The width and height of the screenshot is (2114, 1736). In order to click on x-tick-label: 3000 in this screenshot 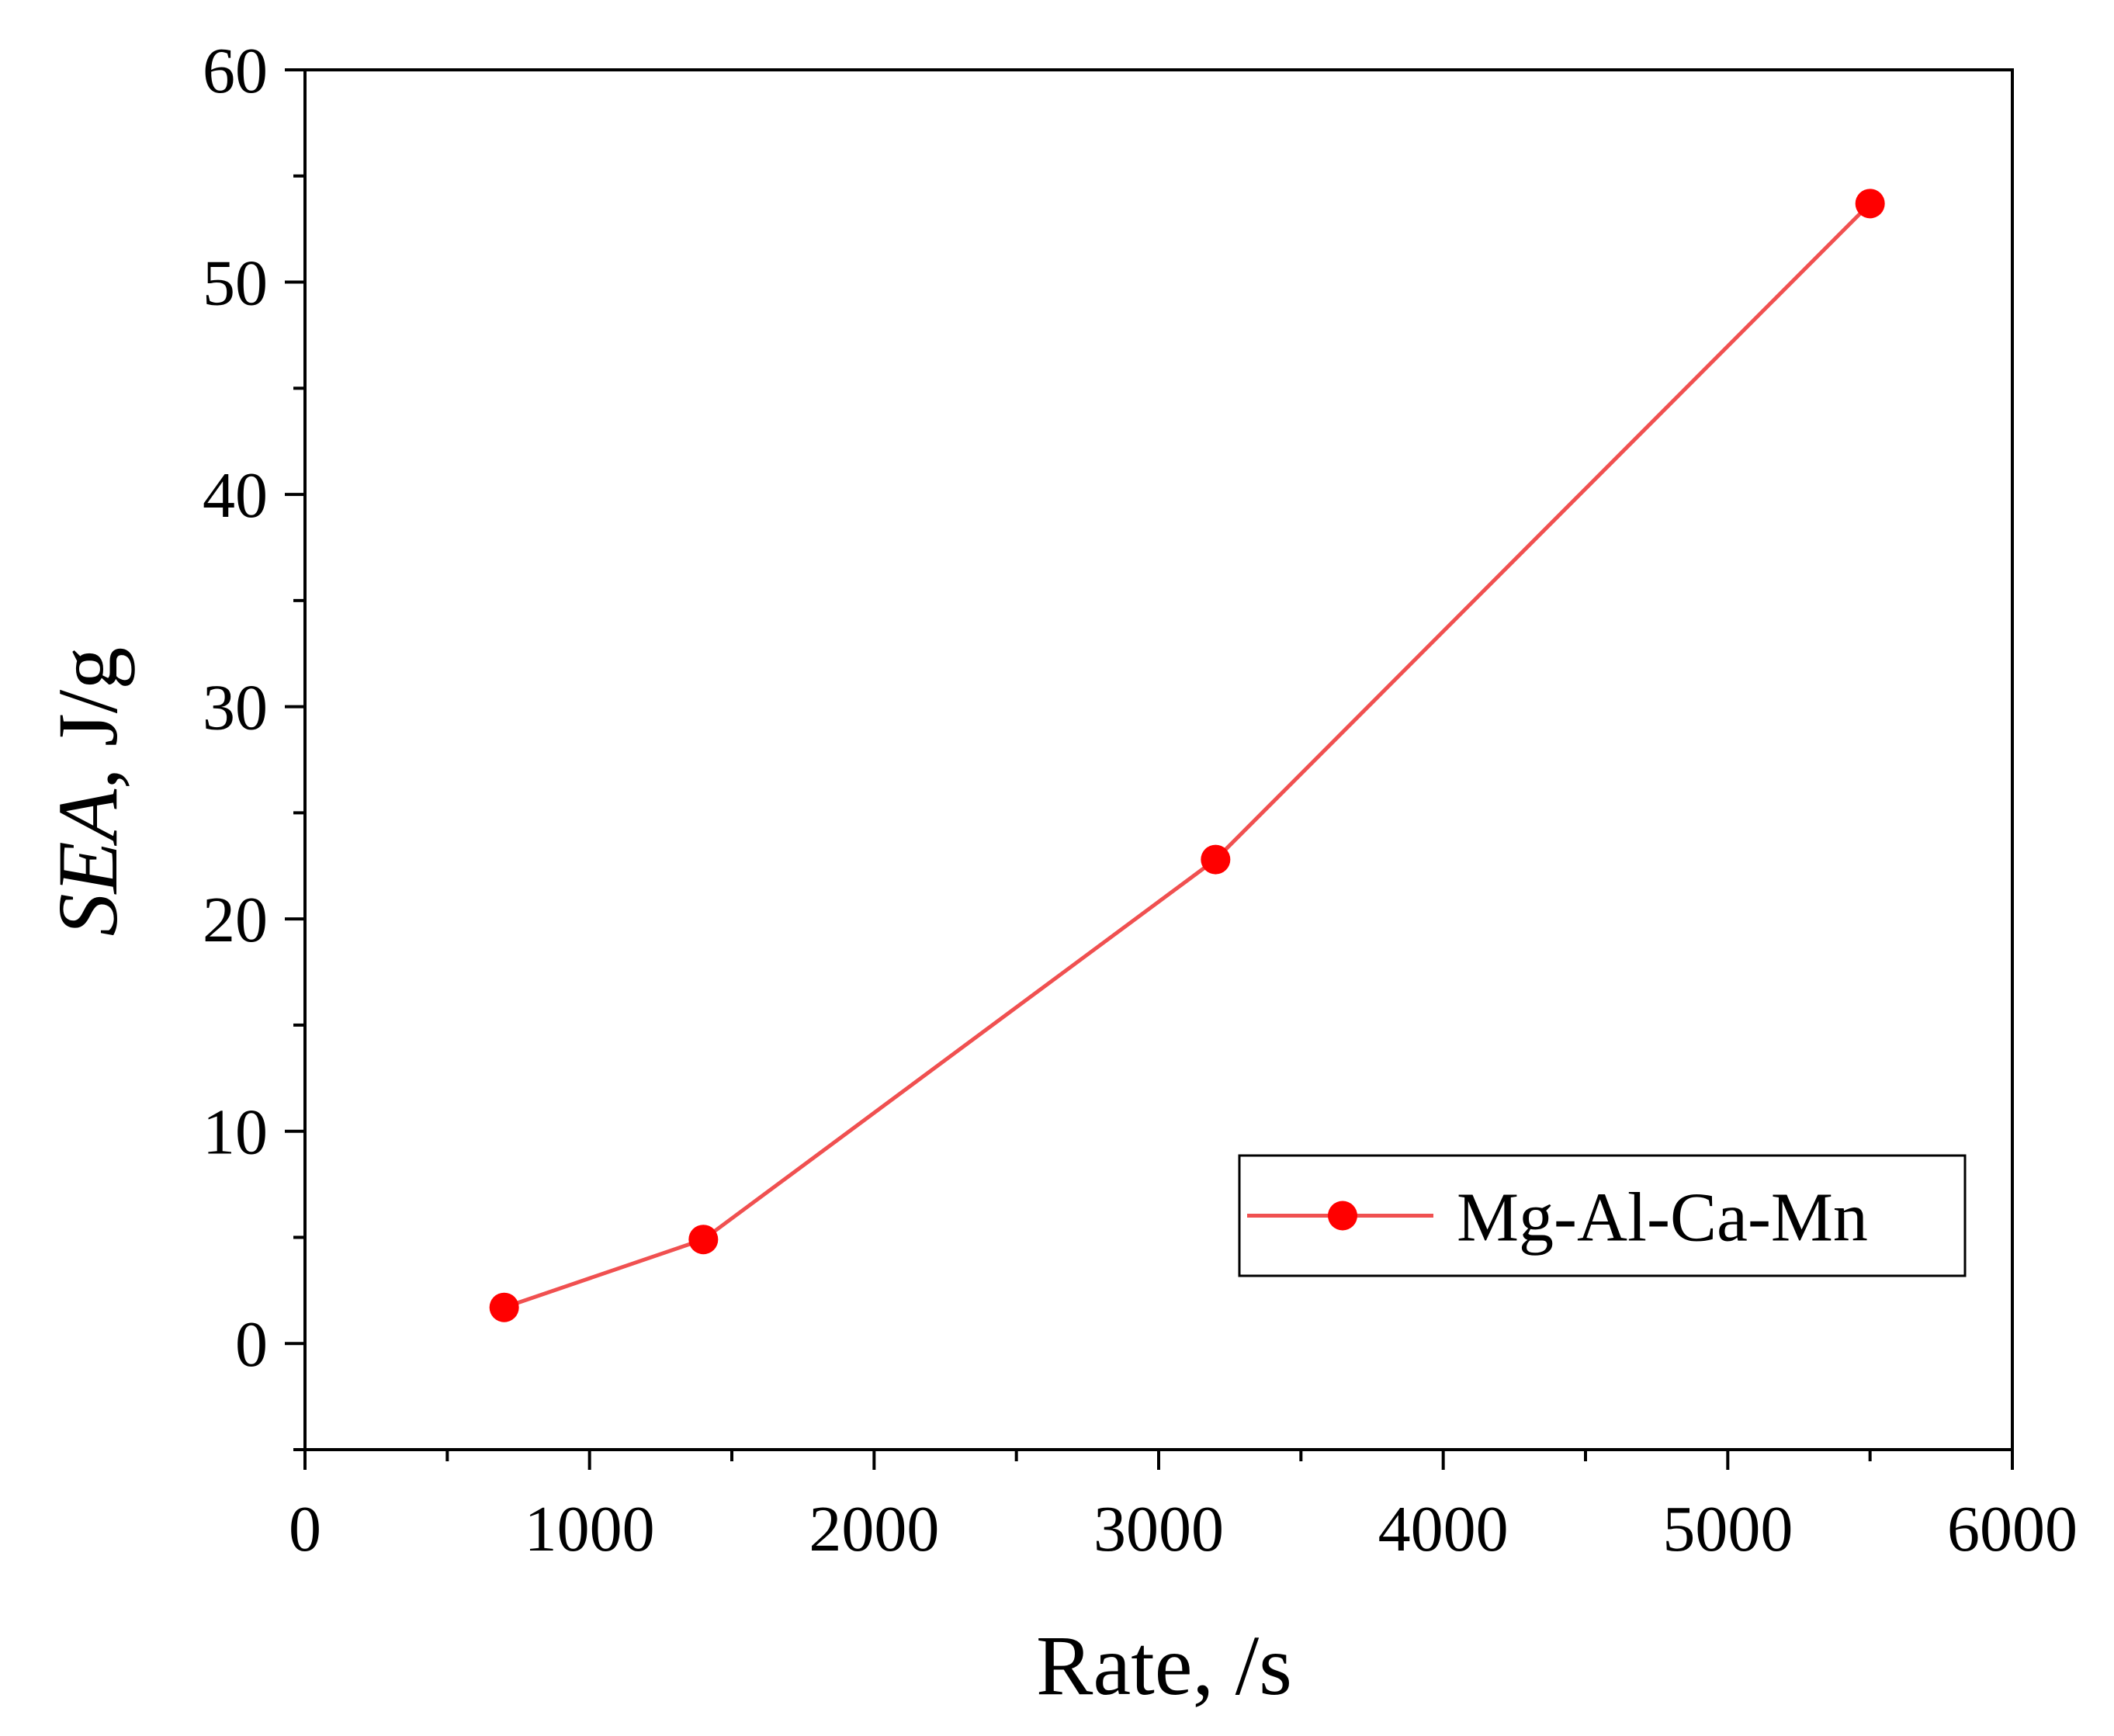, I will do `click(1158, 1529)`.